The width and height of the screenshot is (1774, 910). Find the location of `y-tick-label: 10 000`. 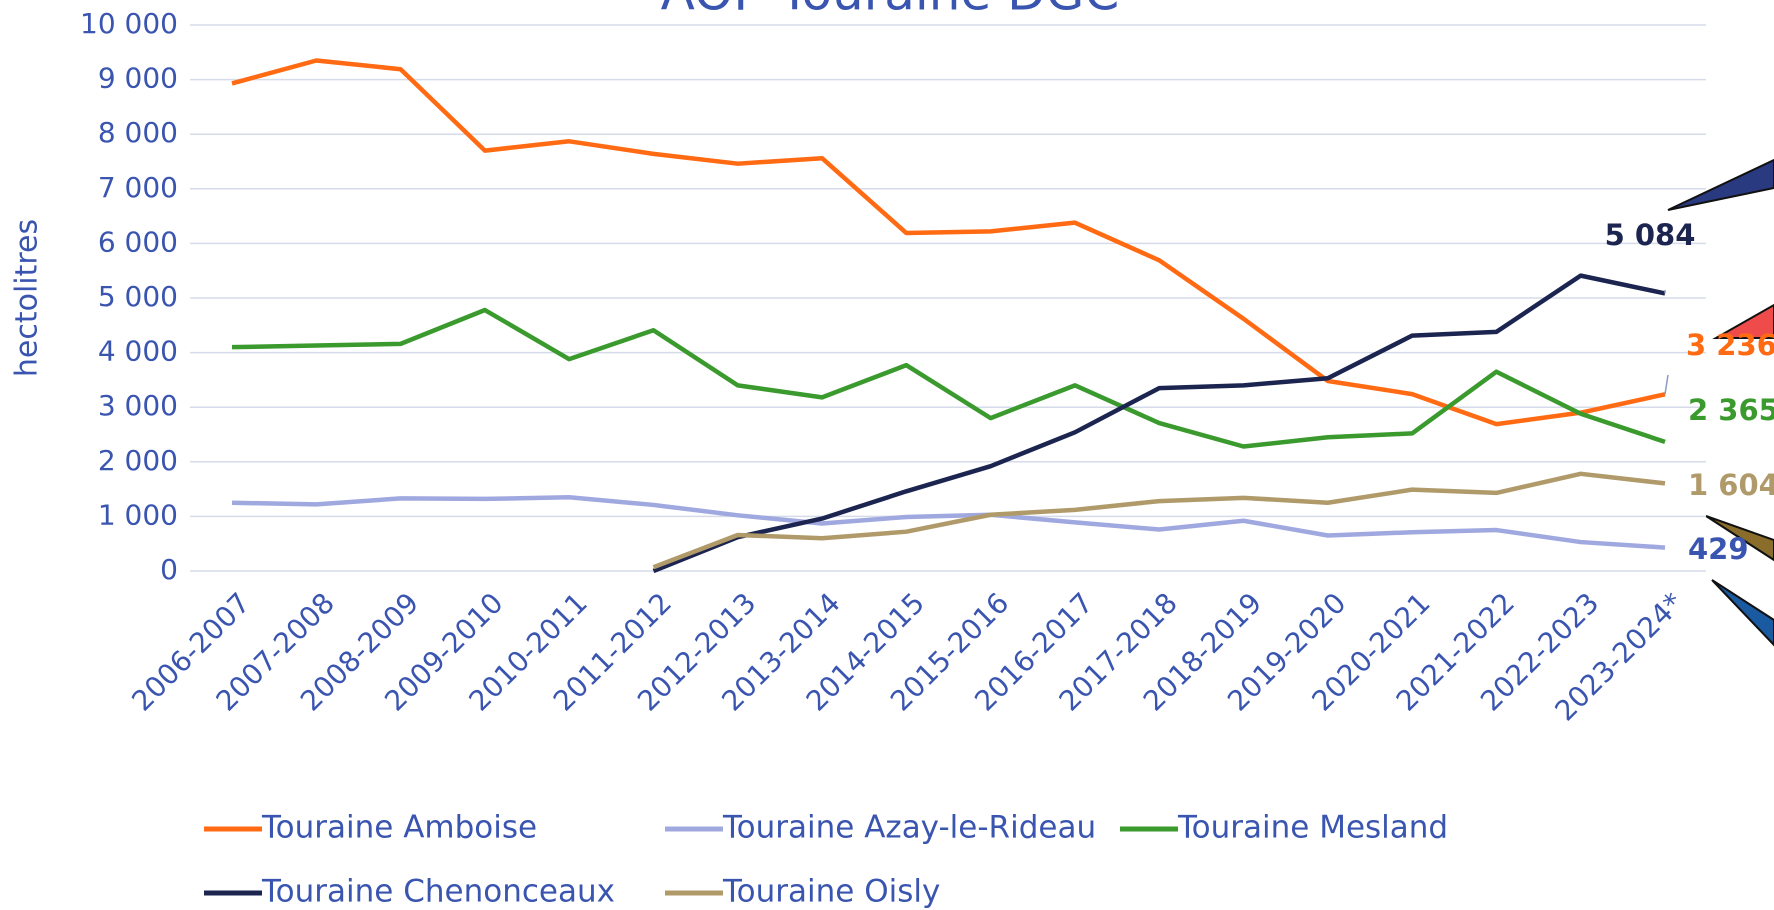

y-tick-label: 10 000 is located at coordinates (129, 23).